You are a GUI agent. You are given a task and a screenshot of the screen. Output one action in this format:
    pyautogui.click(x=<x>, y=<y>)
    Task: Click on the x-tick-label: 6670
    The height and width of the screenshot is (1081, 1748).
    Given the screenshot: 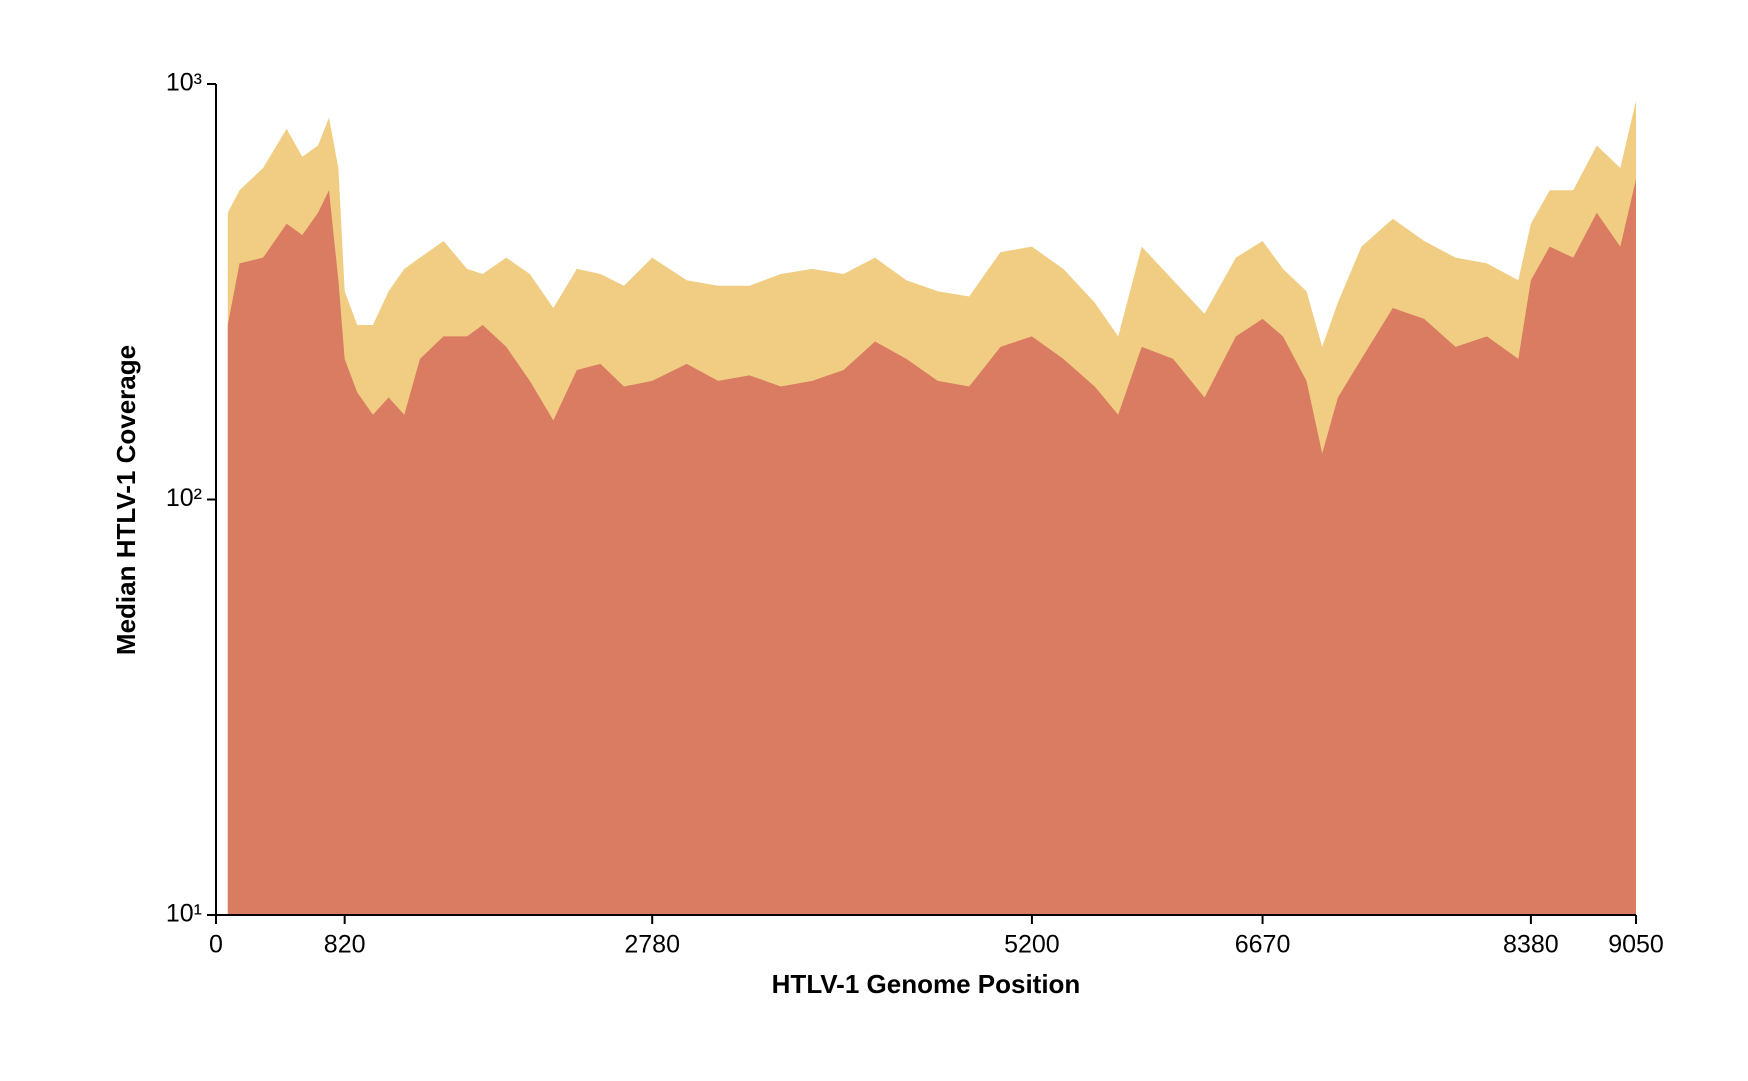 What is the action you would take?
    pyautogui.click(x=1263, y=945)
    